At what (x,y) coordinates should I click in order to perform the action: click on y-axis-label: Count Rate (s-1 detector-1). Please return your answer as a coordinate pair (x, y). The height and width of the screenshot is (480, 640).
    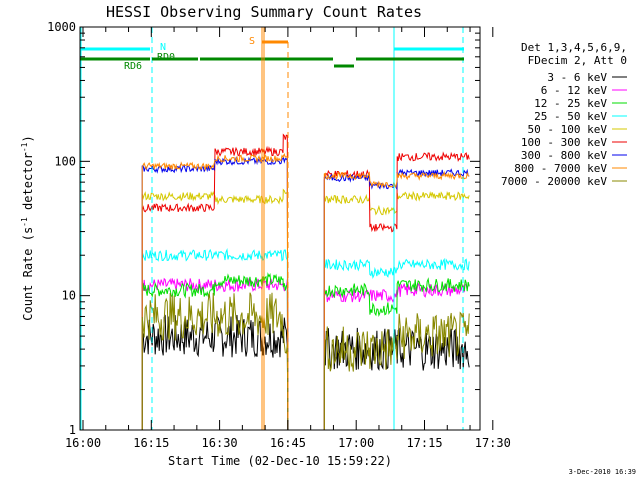
    Looking at the image, I should click on (27, 227).